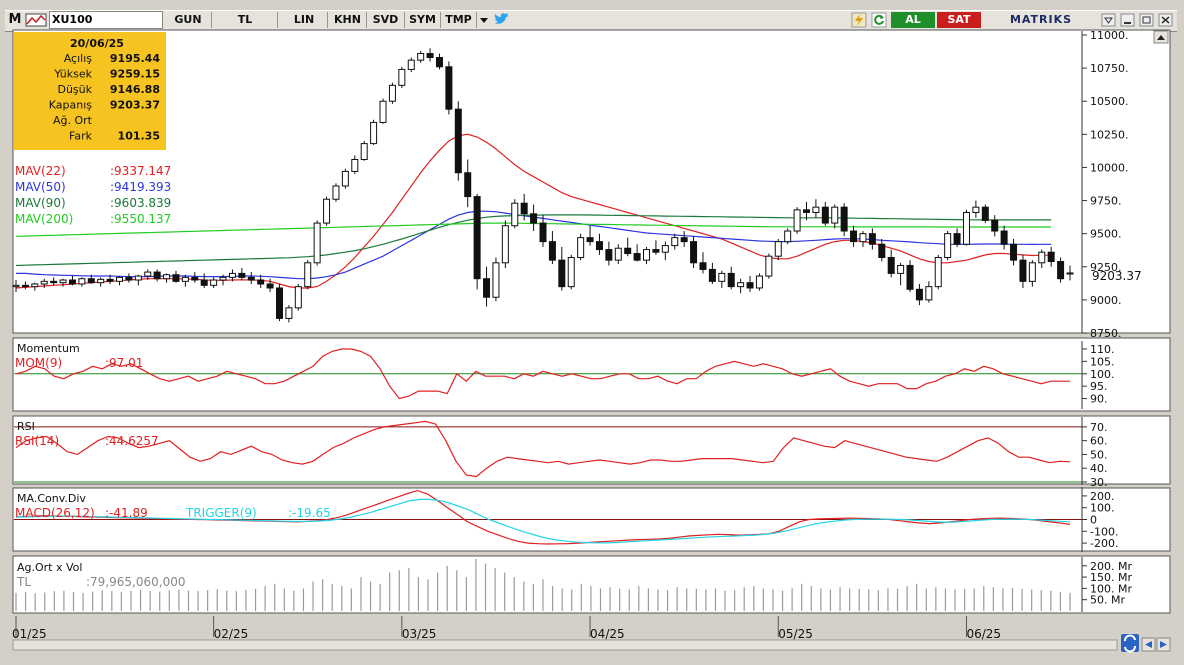  I want to click on rsi-y-axis: 70.60.50.40.30., so click(1094, 453).